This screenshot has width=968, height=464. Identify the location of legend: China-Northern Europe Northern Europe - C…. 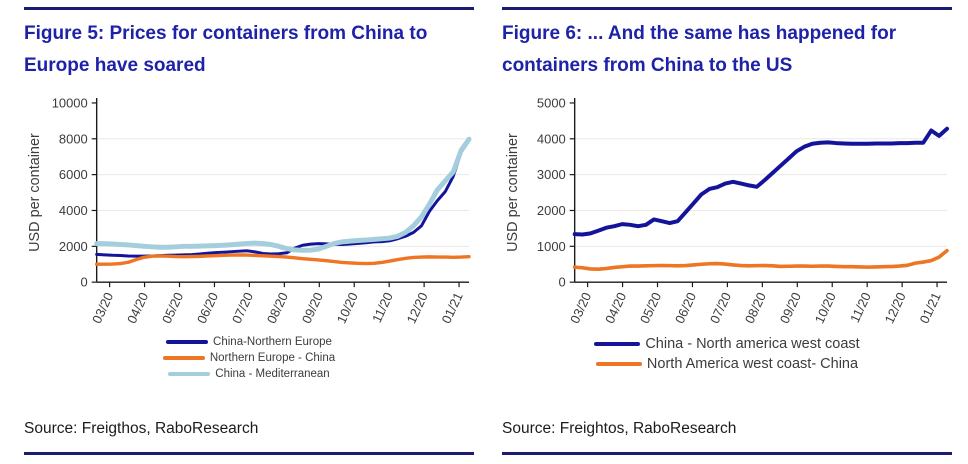
(249, 358).